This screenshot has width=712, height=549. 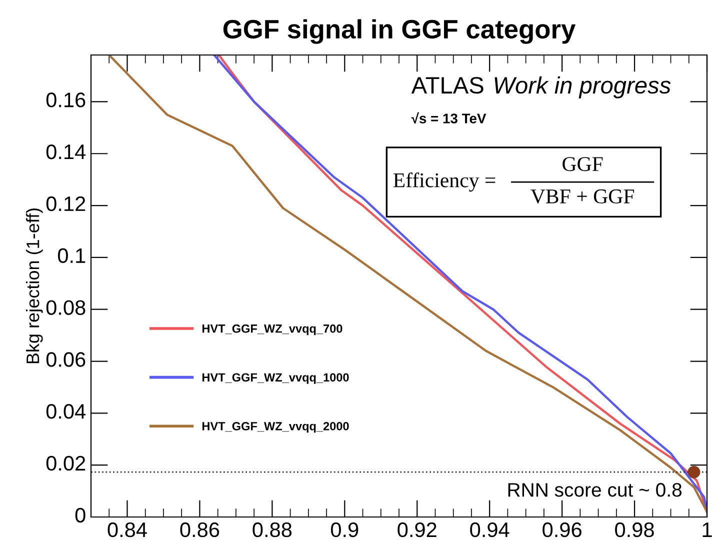 What do you see at coordinates (66, 411) in the screenshot?
I see `y-tick-label: 0.04` at bounding box center [66, 411].